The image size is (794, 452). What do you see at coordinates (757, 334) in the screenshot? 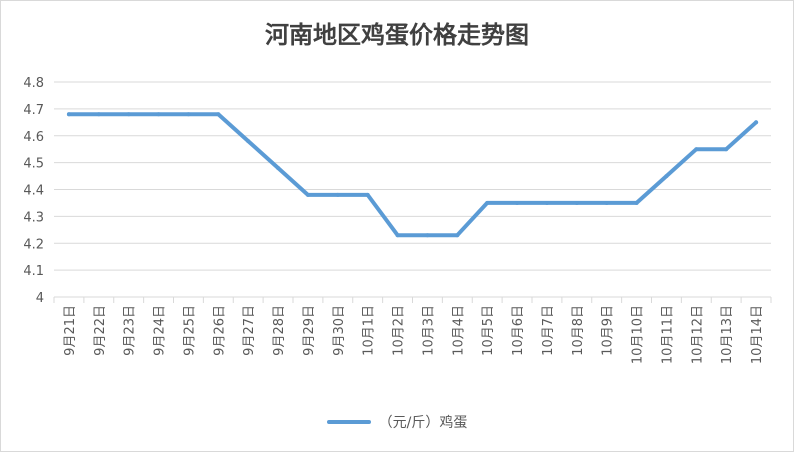
I see `x-tick-label: 10月14日` at bounding box center [757, 334].